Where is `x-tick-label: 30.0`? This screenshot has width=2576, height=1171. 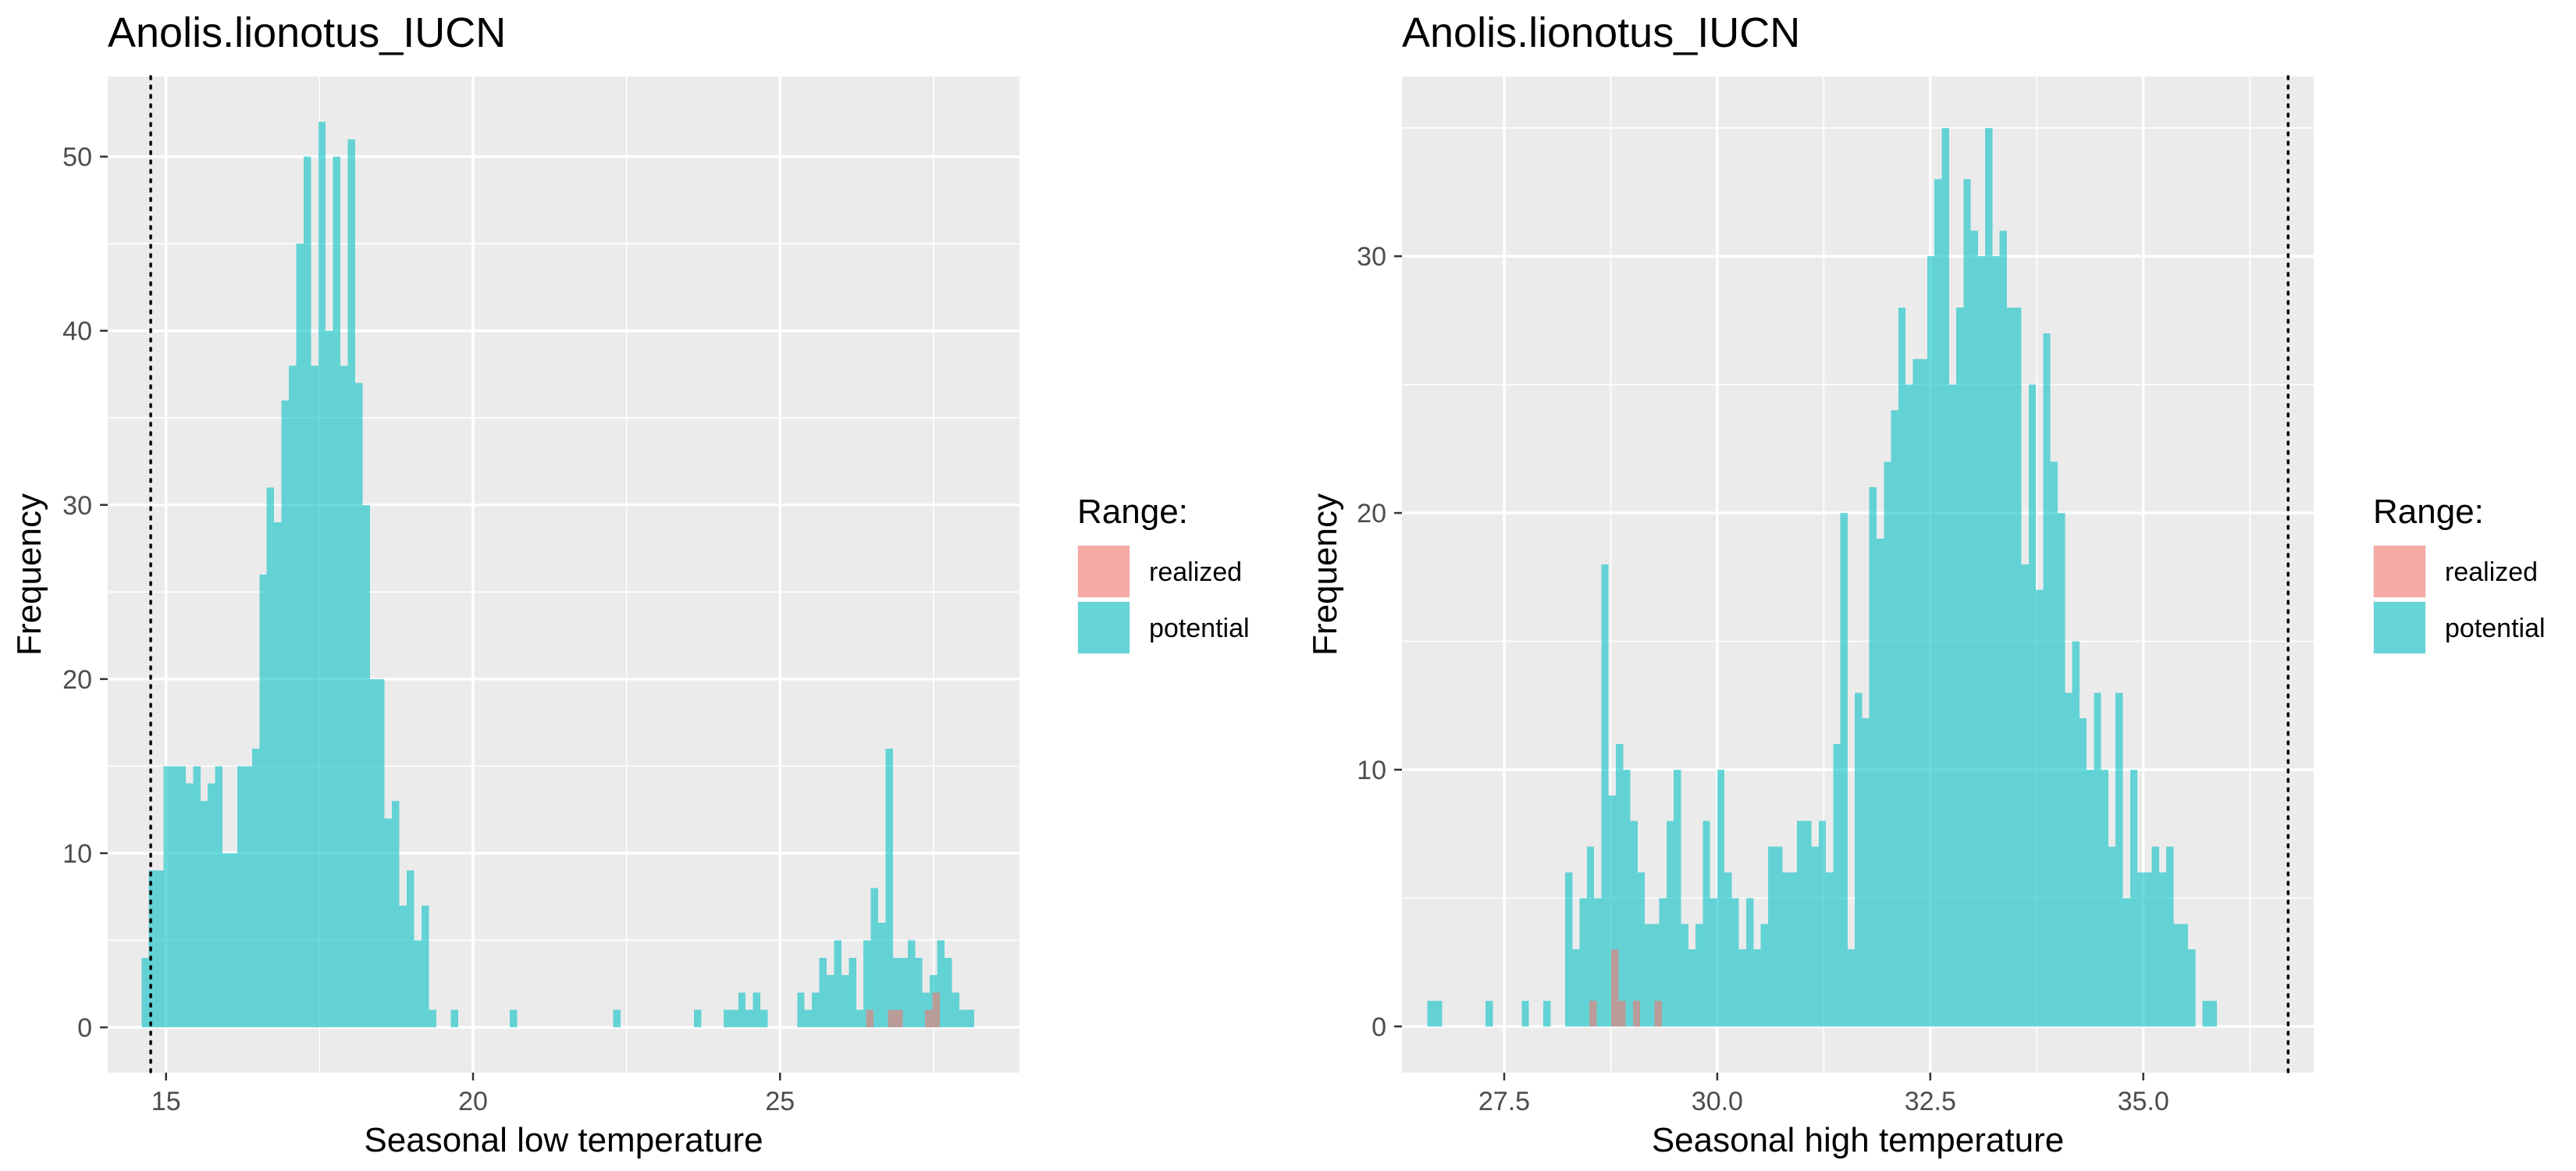 x-tick-label: 30.0 is located at coordinates (1717, 1101).